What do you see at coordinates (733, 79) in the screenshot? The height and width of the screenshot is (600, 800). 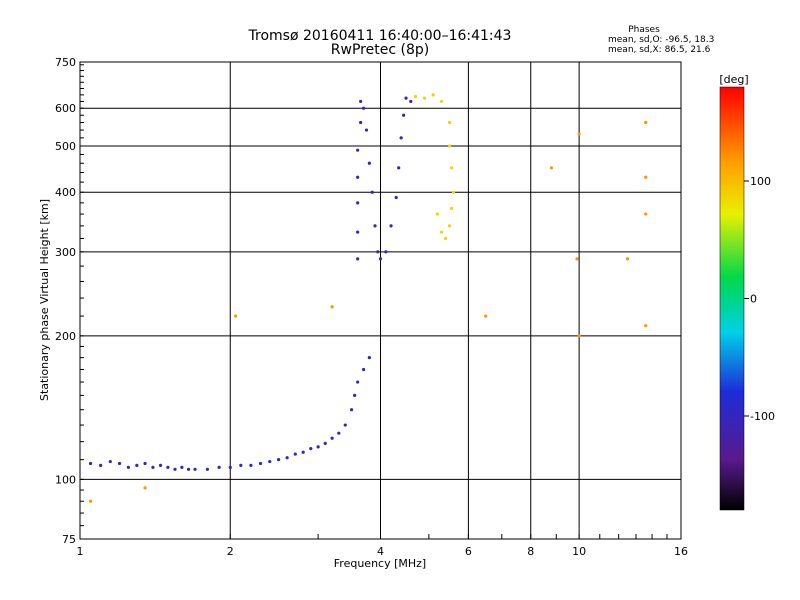 I see `colorbar-label: [deg]` at bounding box center [733, 79].